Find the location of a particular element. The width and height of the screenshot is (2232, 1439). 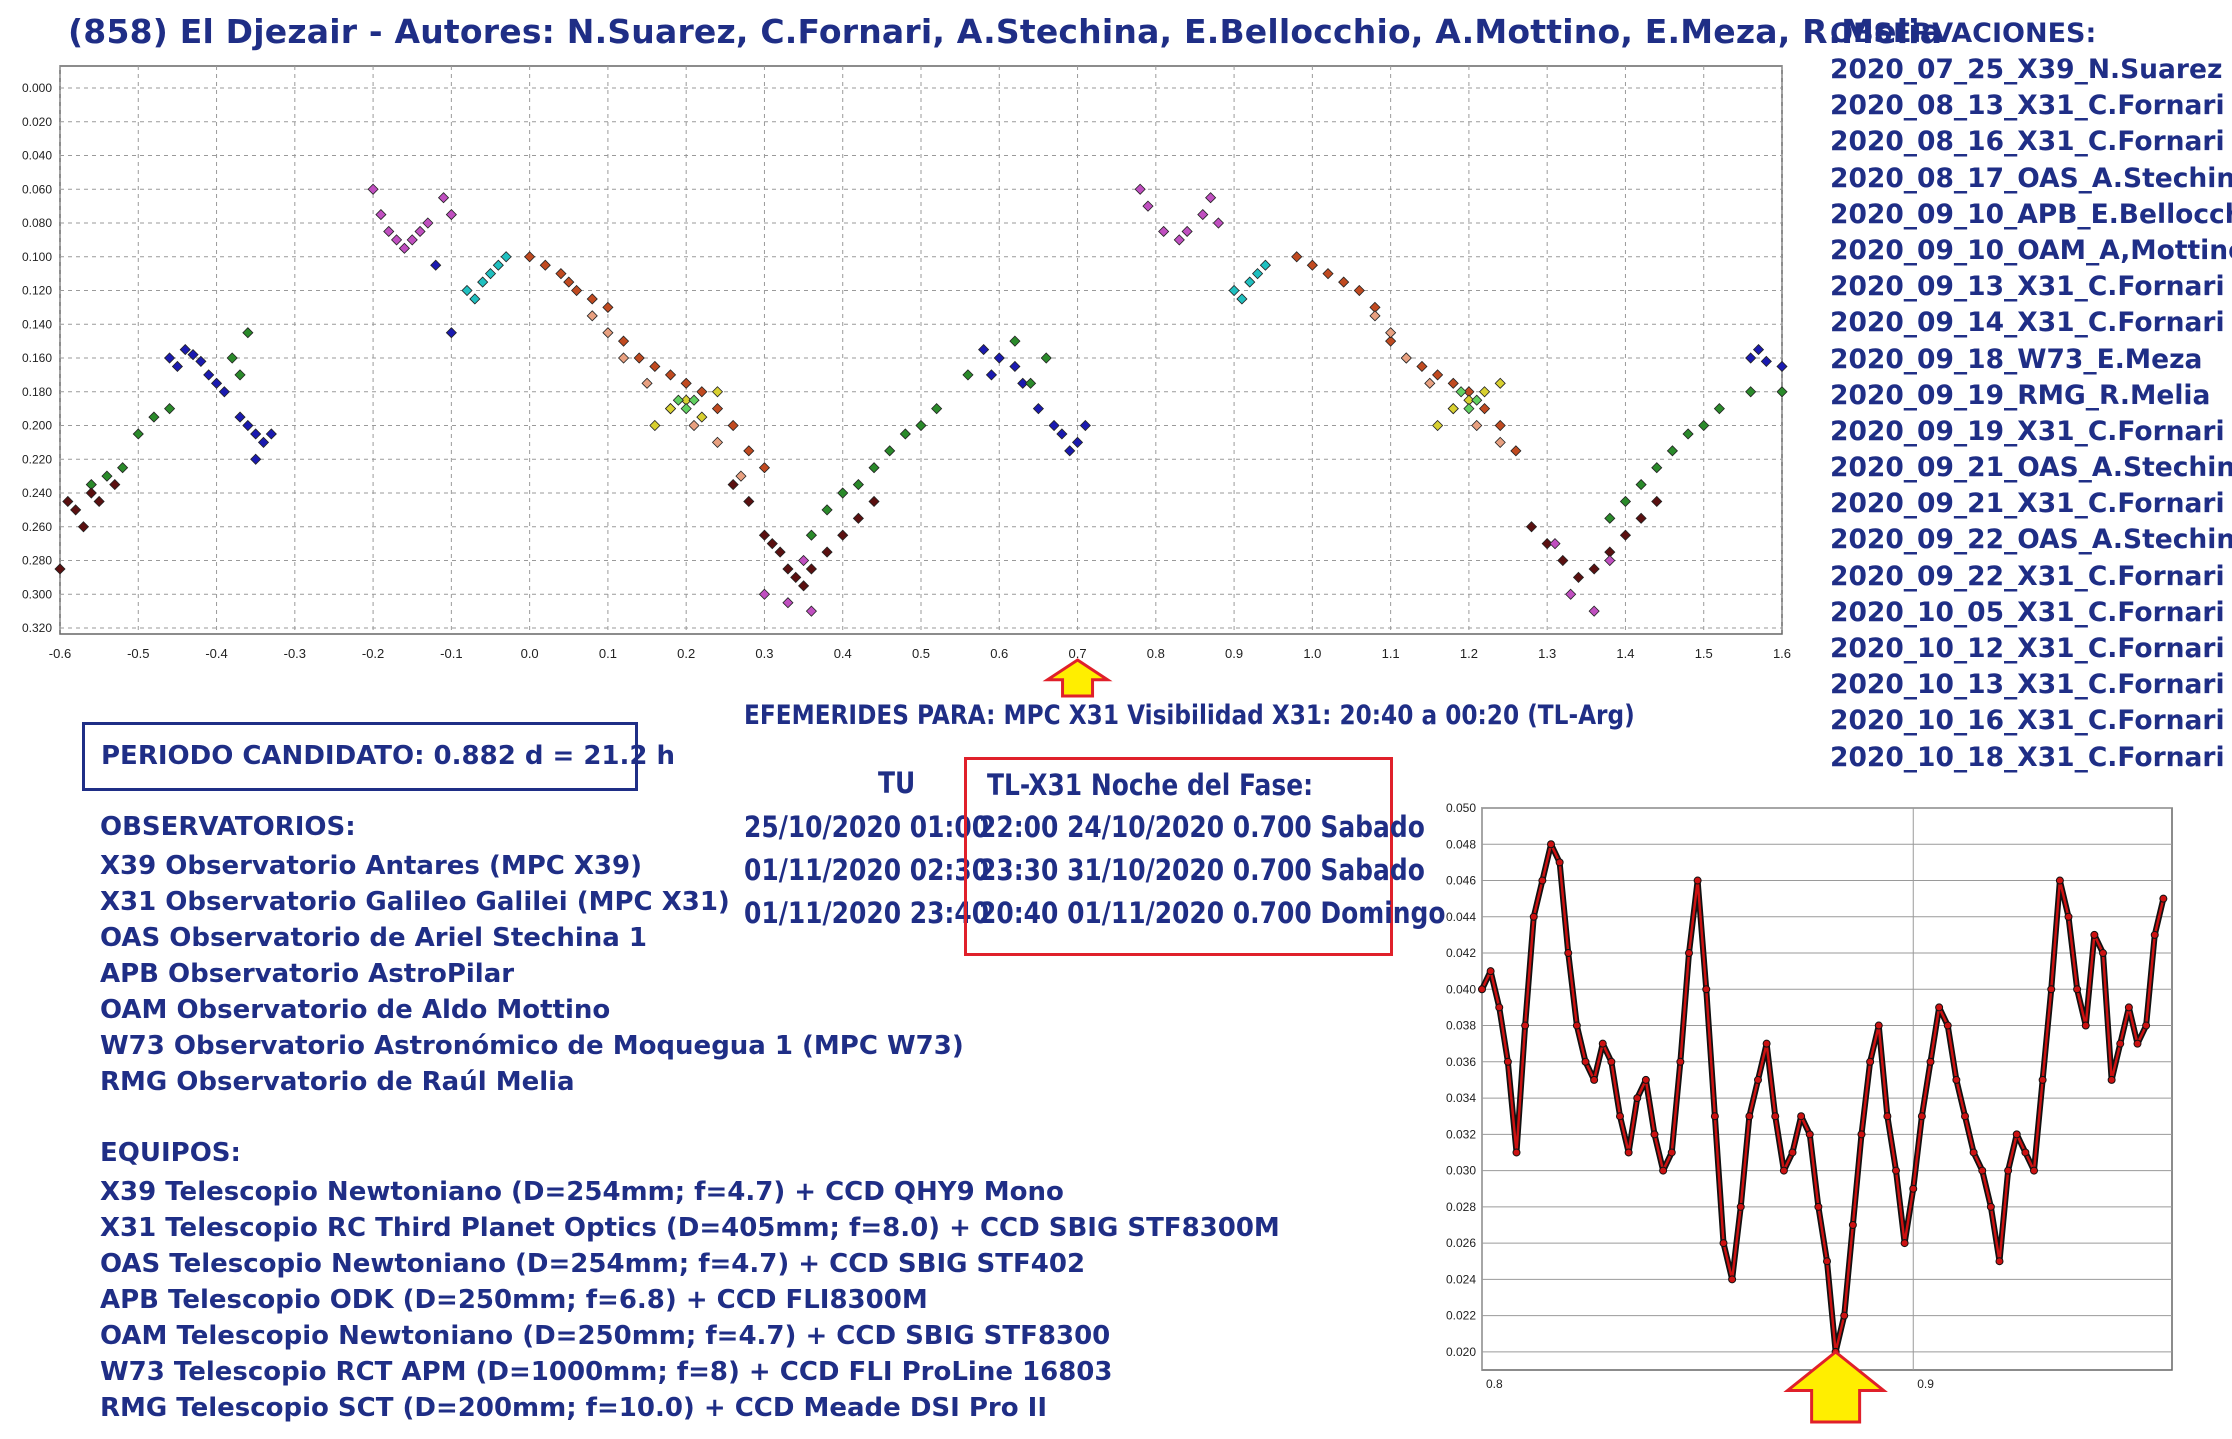

observacion-item: 2020_10_18_X31_C.Fornari is located at coordinates (2027, 757).